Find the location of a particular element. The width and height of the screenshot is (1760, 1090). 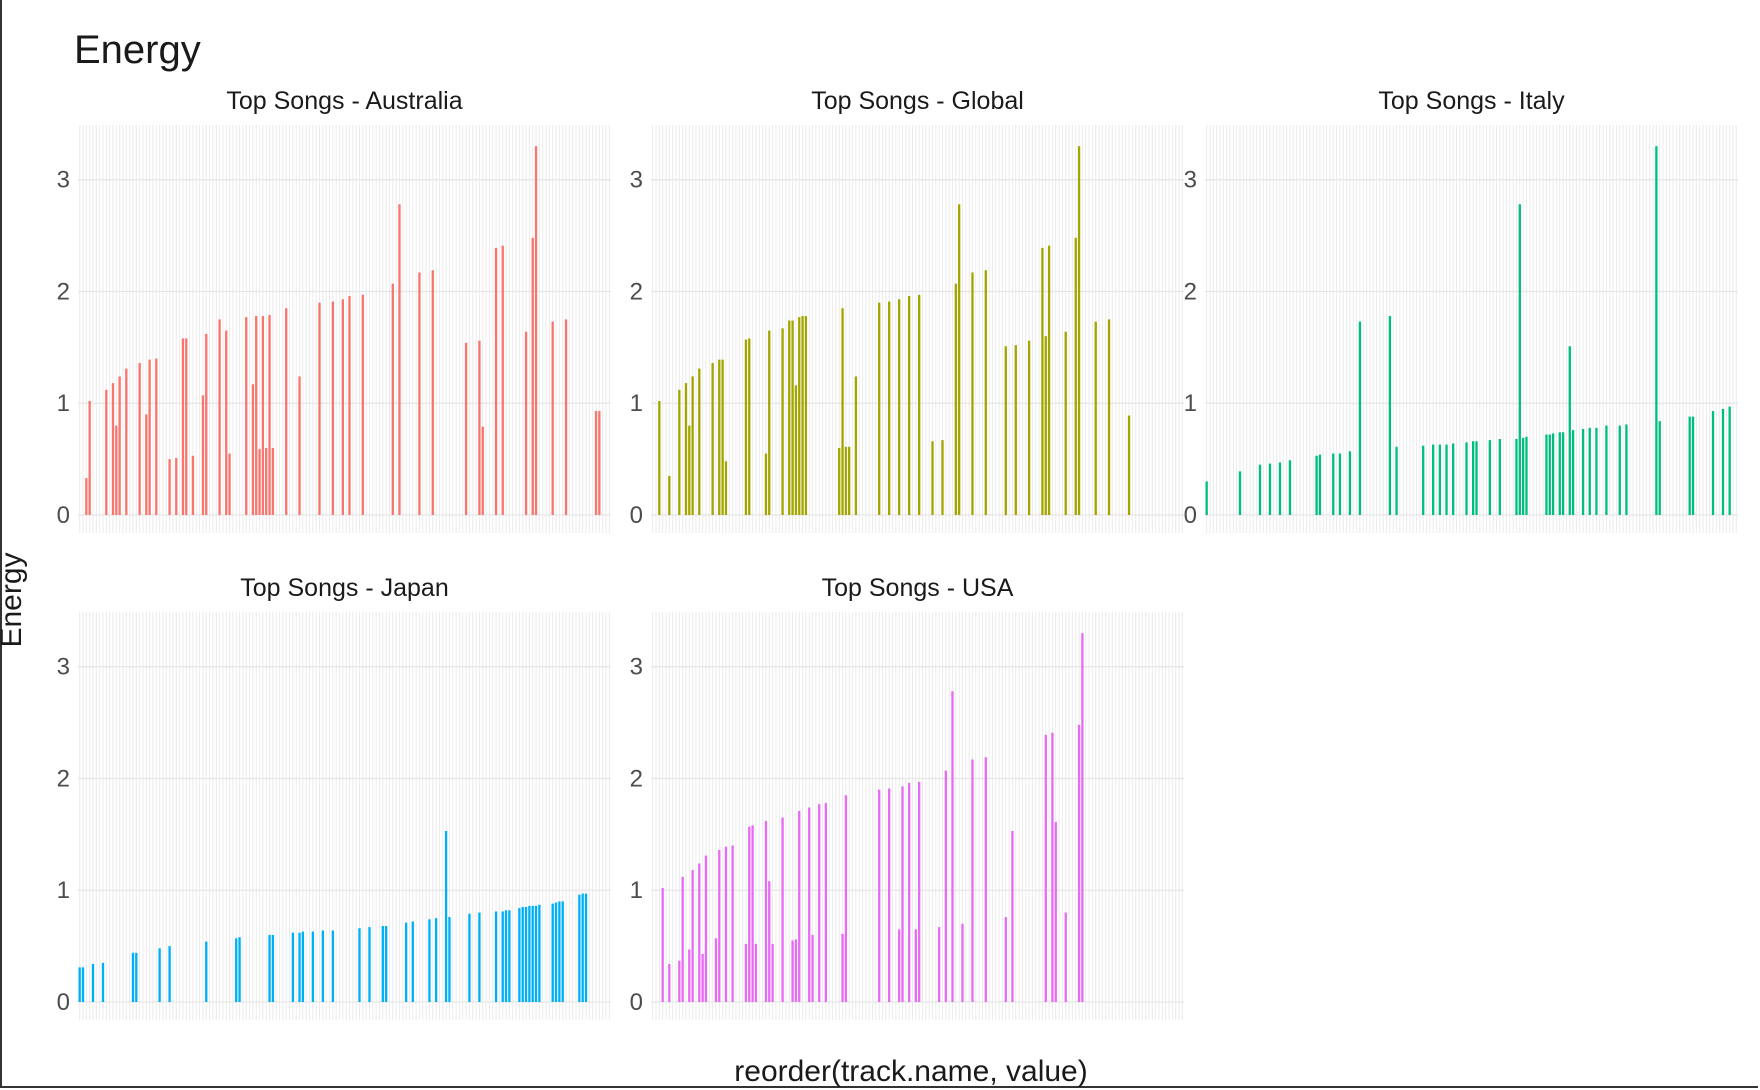

x-axis-title: reorder(track.name, value) is located at coordinates (910, 1071).